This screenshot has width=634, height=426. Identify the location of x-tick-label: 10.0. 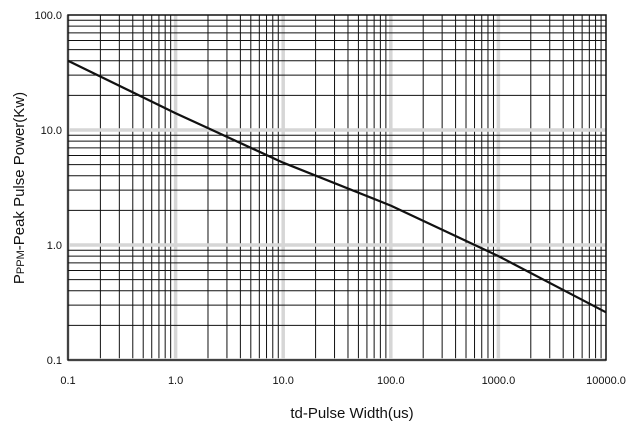
(282, 381).